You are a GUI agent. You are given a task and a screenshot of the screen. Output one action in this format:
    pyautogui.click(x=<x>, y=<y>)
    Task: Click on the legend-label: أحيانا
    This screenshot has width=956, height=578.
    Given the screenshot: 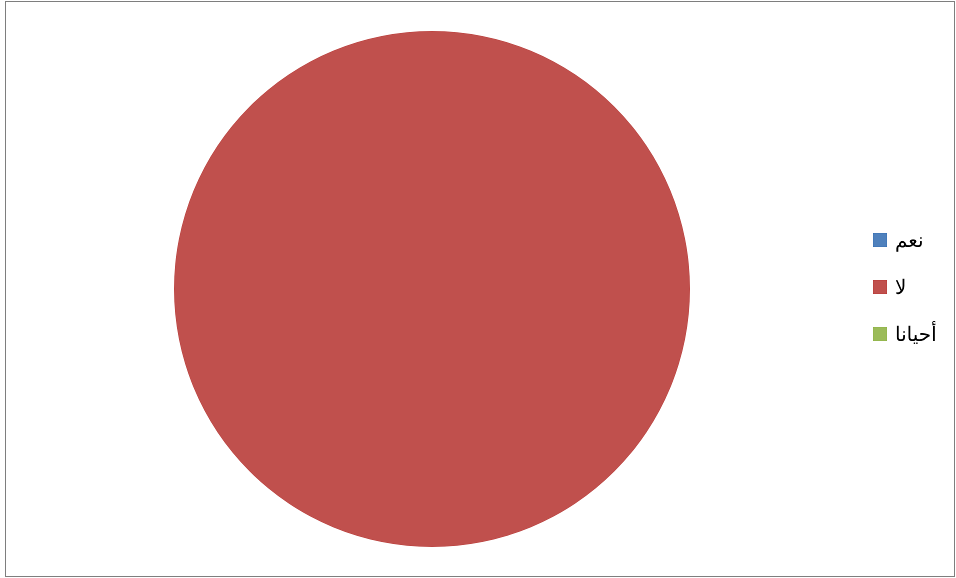 What is the action you would take?
    pyautogui.click(x=916, y=333)
    